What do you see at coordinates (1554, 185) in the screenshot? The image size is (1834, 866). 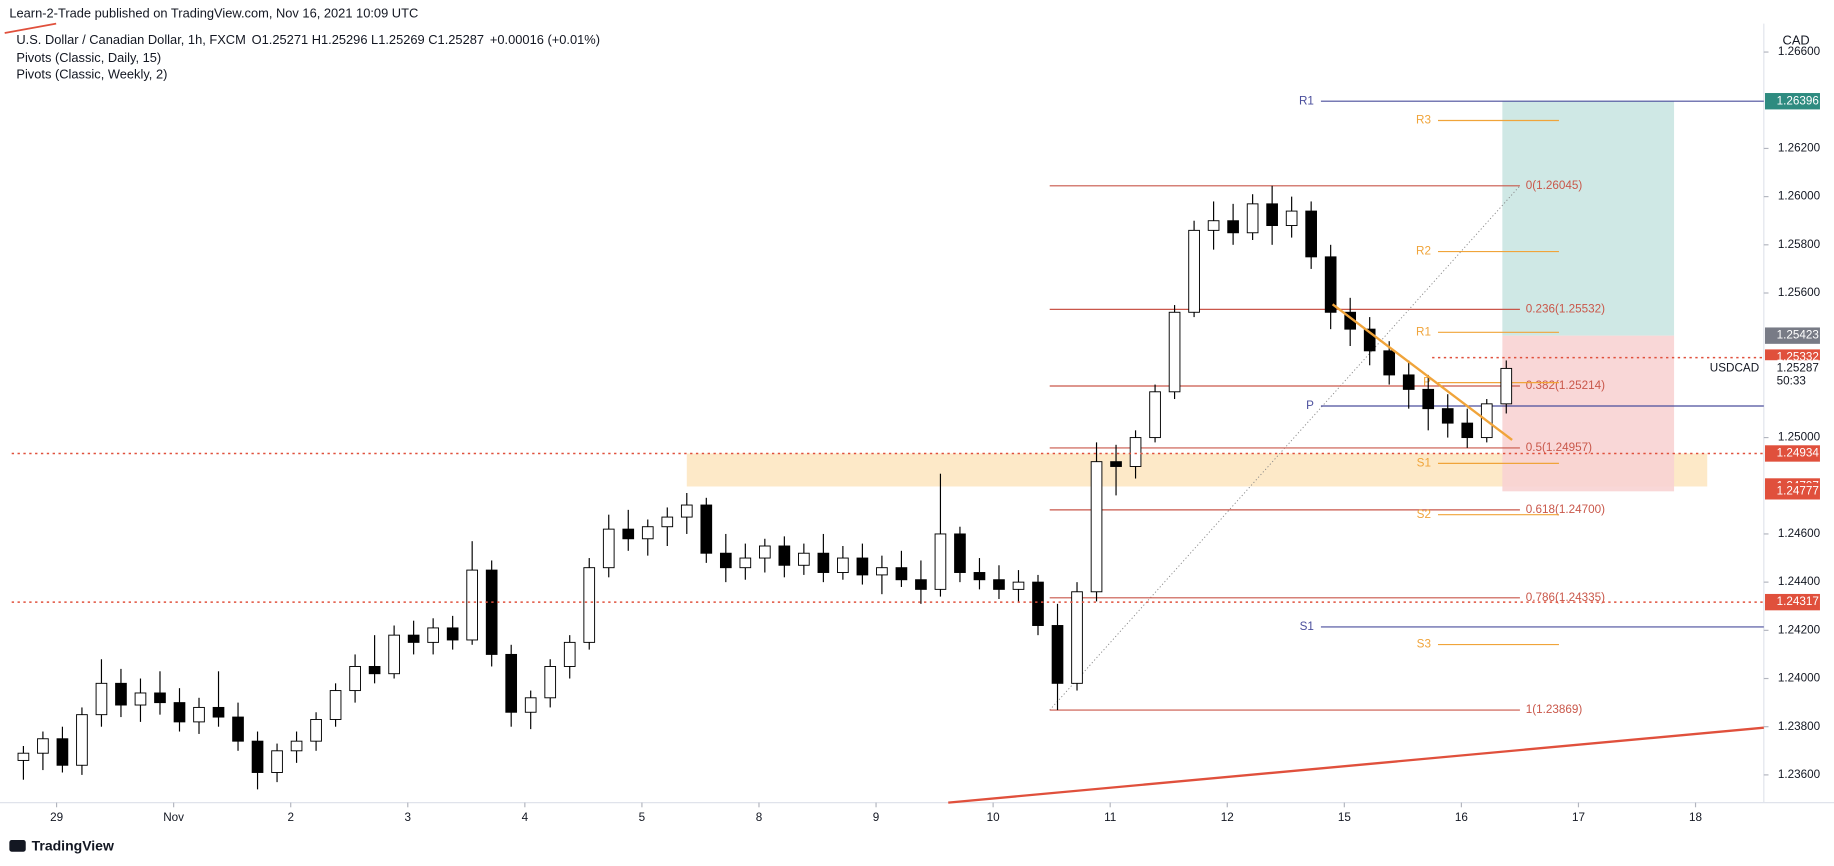 I see `fib-label: 0(1.26045)` at bounding box center [1554, 185].